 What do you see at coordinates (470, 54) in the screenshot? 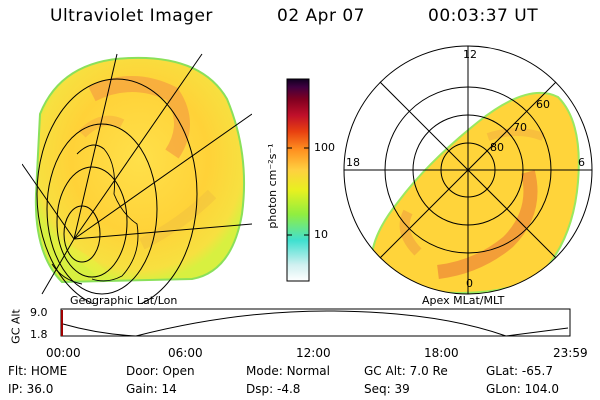
I see `mlt-label-12: 12` at bounding box center [470, 54].